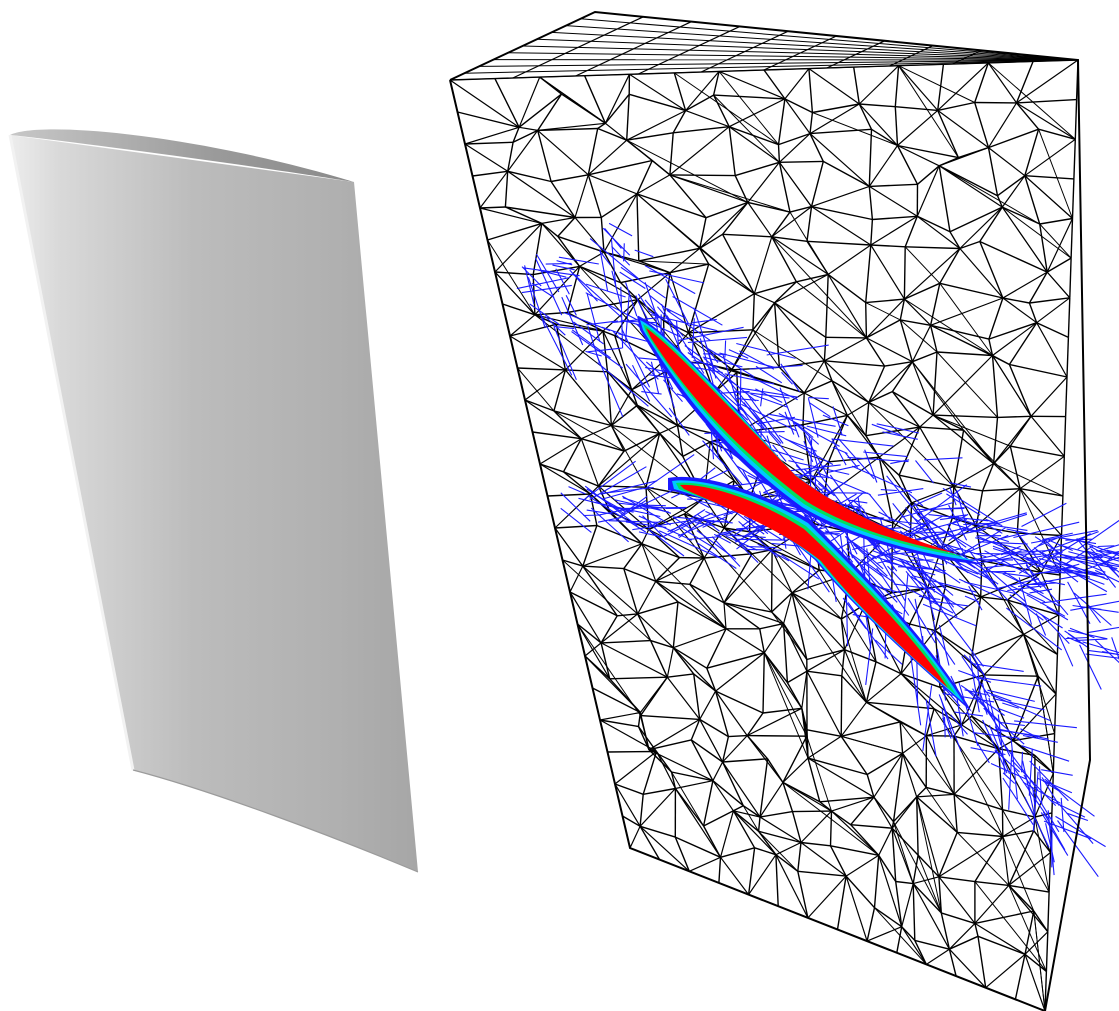  I want to click on solution-field, so click(811, 514).